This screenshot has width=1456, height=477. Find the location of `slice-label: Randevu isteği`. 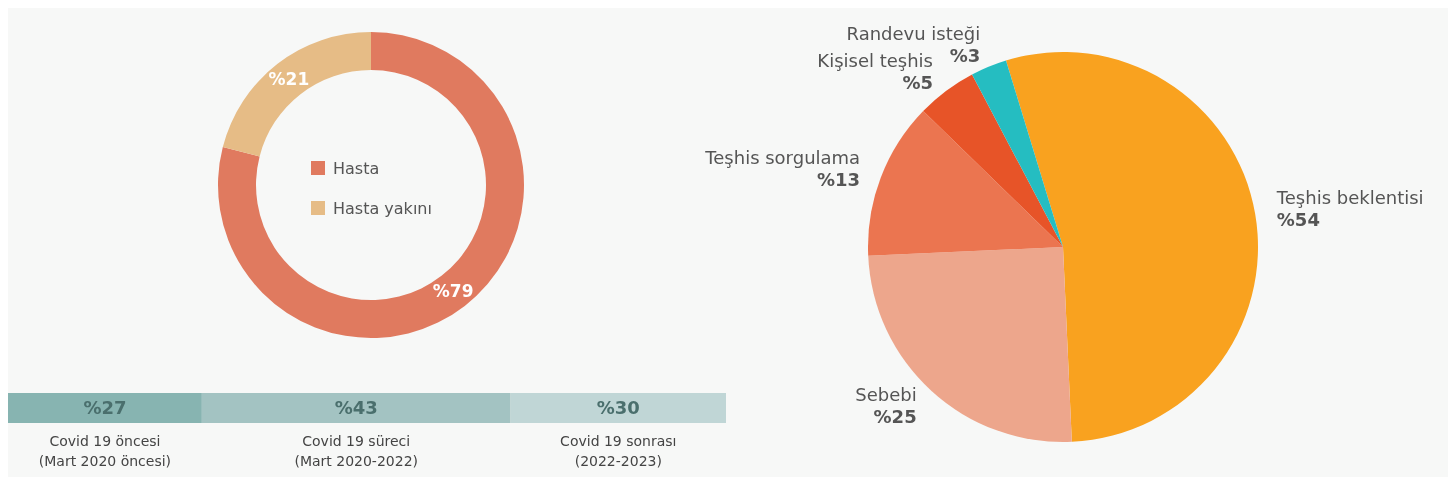

slice-label: Randevu isteği is located at coordinates (913, 34).